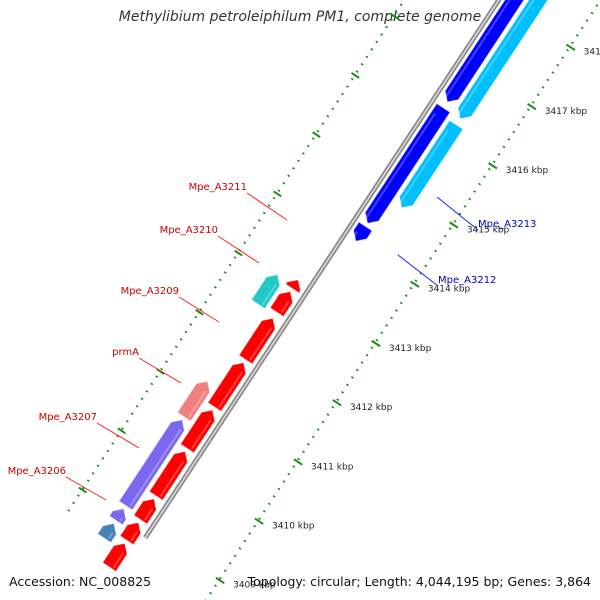  I want to click on gene-label: Mpe_A3211, so click(218, 187).